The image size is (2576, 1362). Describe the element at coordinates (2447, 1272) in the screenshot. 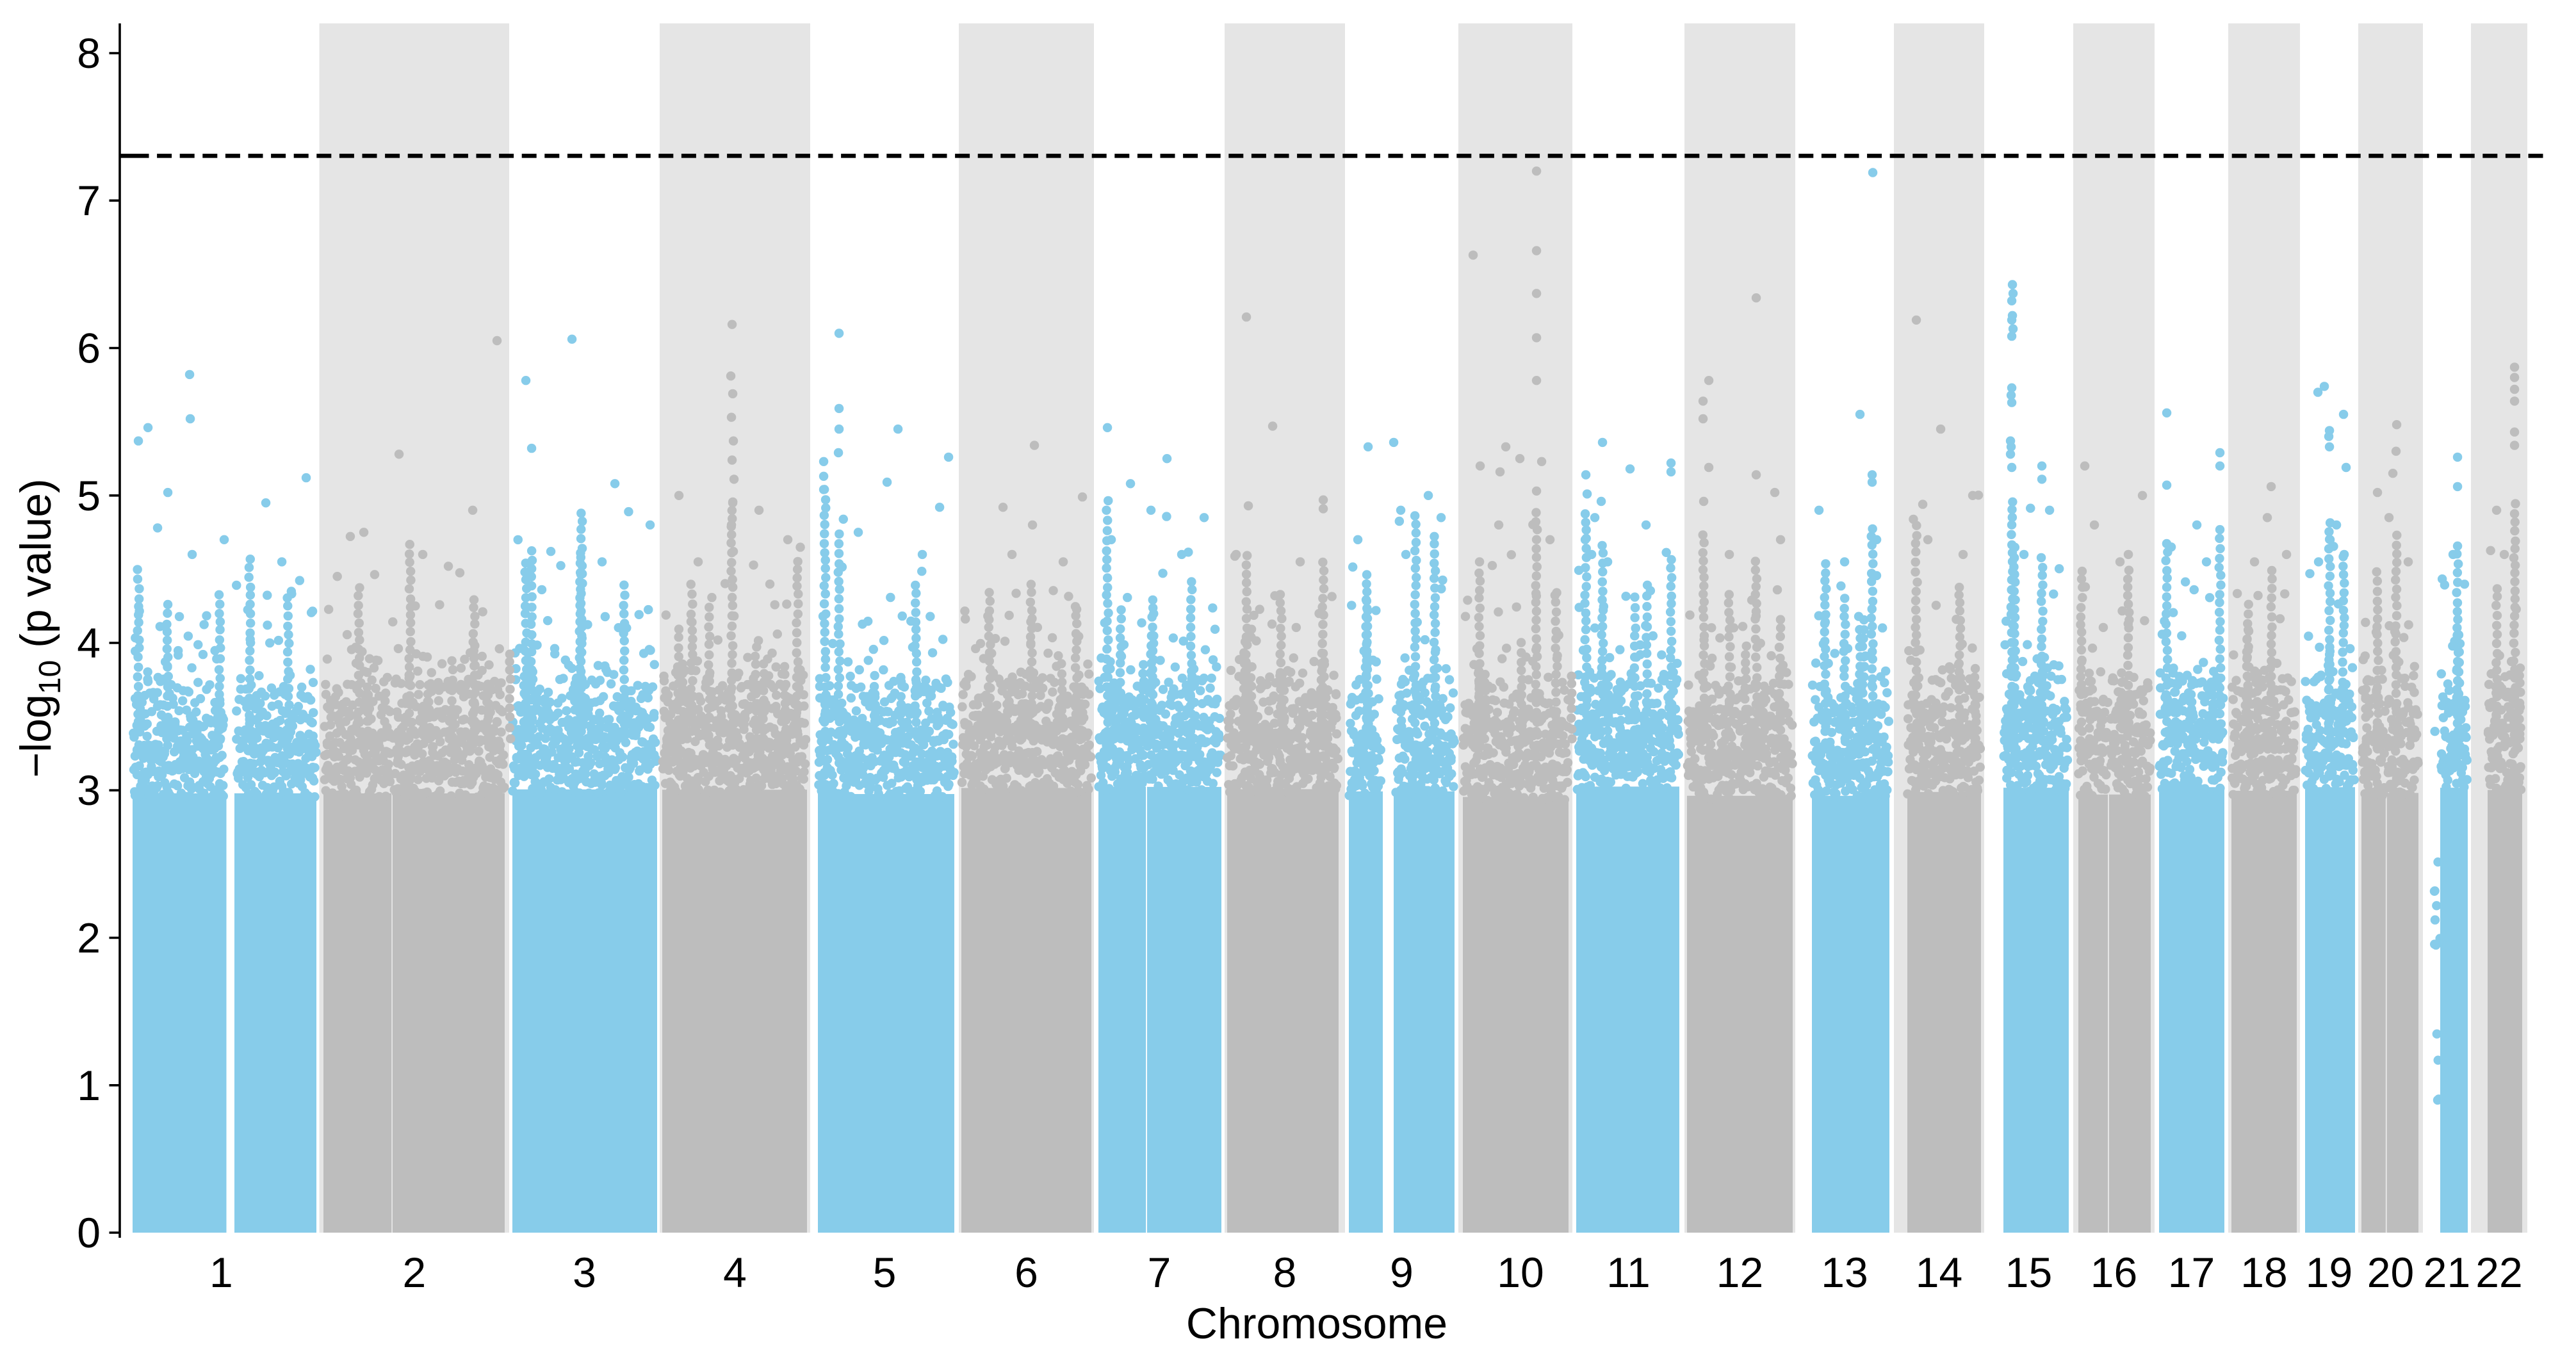

I see `svg-text: 21` at that location.